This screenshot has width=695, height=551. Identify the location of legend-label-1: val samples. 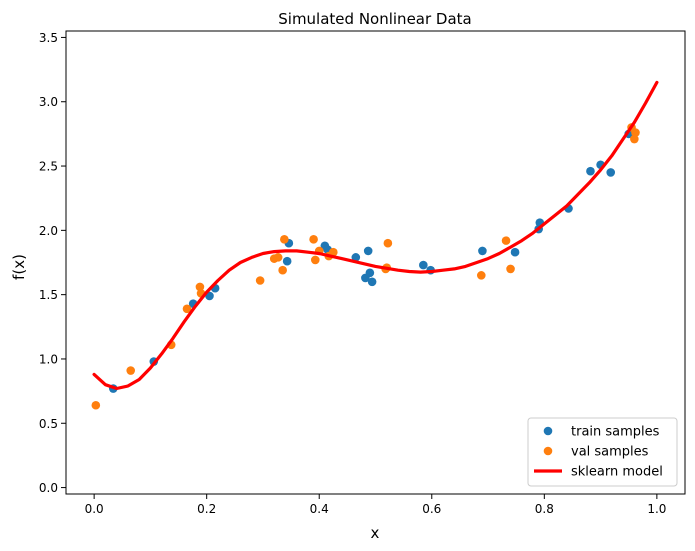
(610, 452).